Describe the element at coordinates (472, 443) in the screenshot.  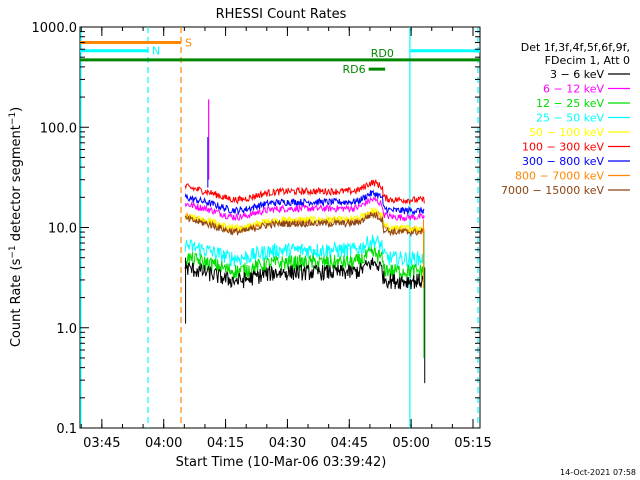
I see `x-tick-label: 05:15` at that location.